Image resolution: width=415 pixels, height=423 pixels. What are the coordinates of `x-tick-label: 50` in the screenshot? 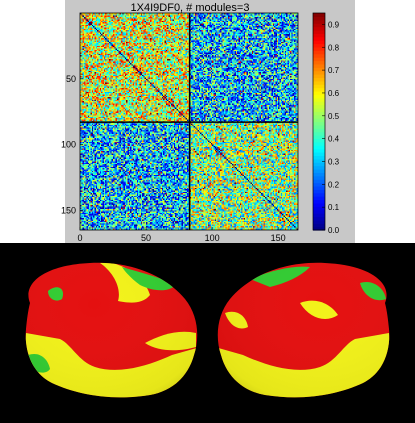 It's located at (146, 238).